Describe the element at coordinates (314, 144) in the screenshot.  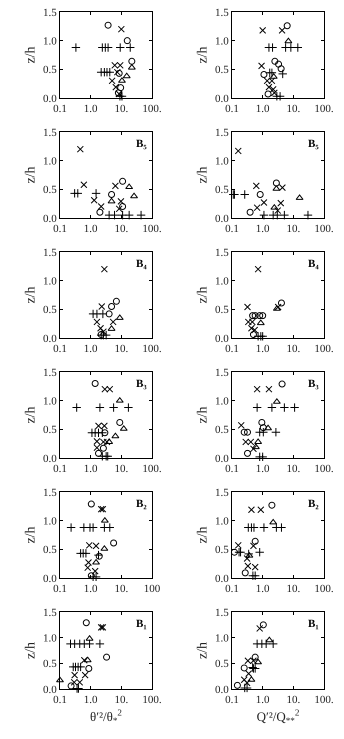
I see `annotation: B₅` at that location.